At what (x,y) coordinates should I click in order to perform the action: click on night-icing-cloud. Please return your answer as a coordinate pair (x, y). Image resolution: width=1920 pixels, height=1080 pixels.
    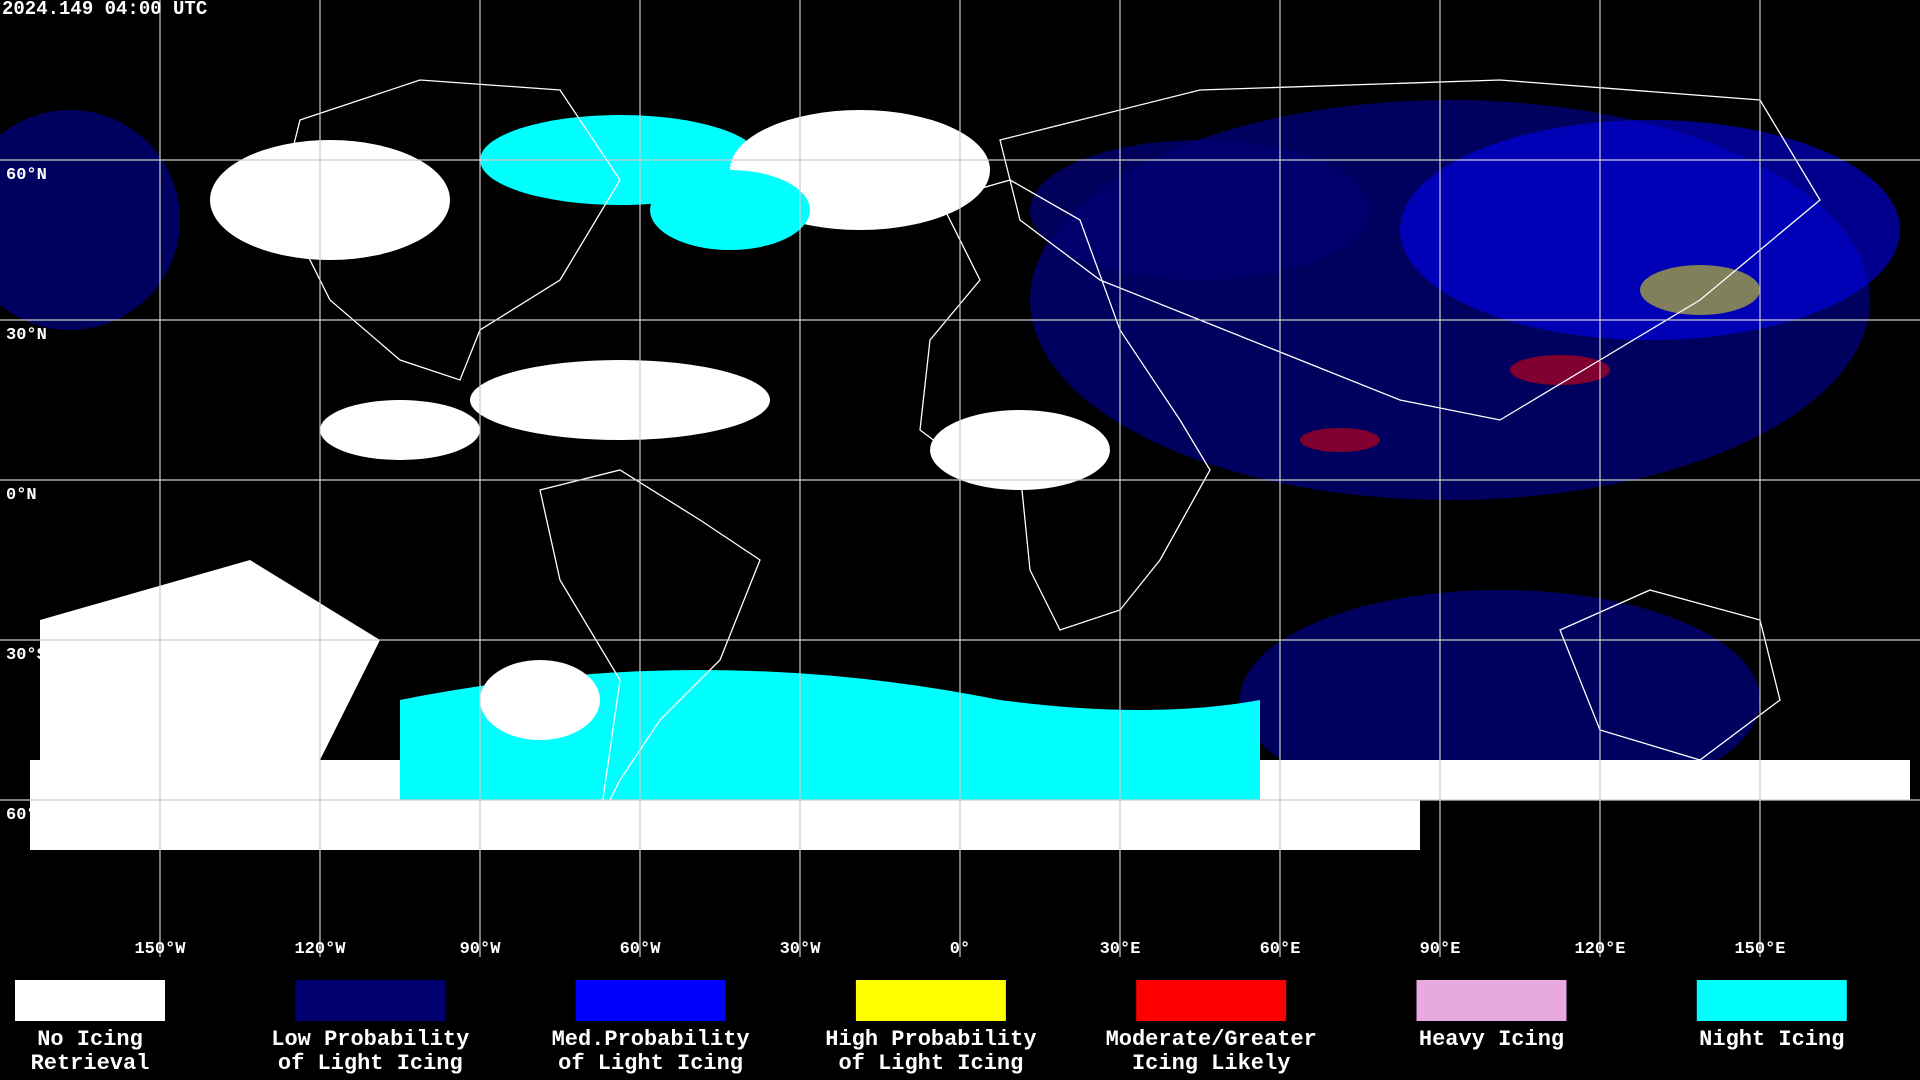
    Looking at the image, I should click on (730, 210).